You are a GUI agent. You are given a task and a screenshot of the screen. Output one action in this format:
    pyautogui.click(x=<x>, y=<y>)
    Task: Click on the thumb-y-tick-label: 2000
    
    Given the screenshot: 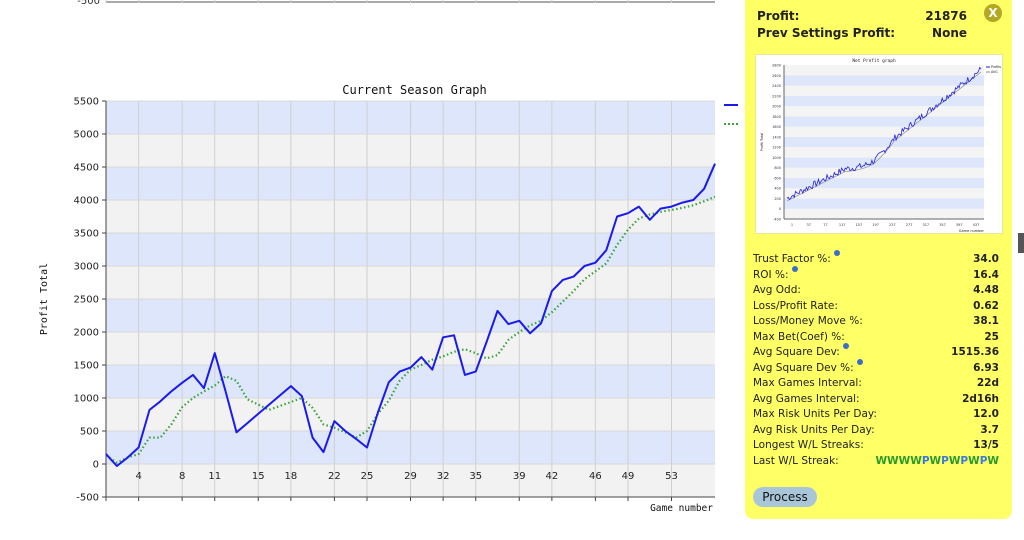 What is the action you would take?
    pyautogui.click(x=776, y=107)
    